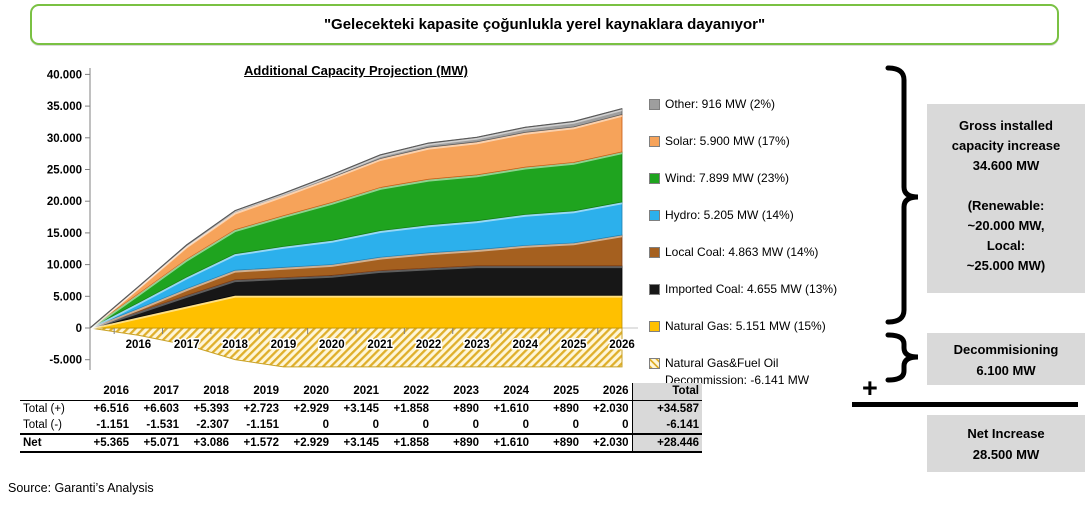  I want to click on box-line: 34.600 MW, so click(1006, 165).